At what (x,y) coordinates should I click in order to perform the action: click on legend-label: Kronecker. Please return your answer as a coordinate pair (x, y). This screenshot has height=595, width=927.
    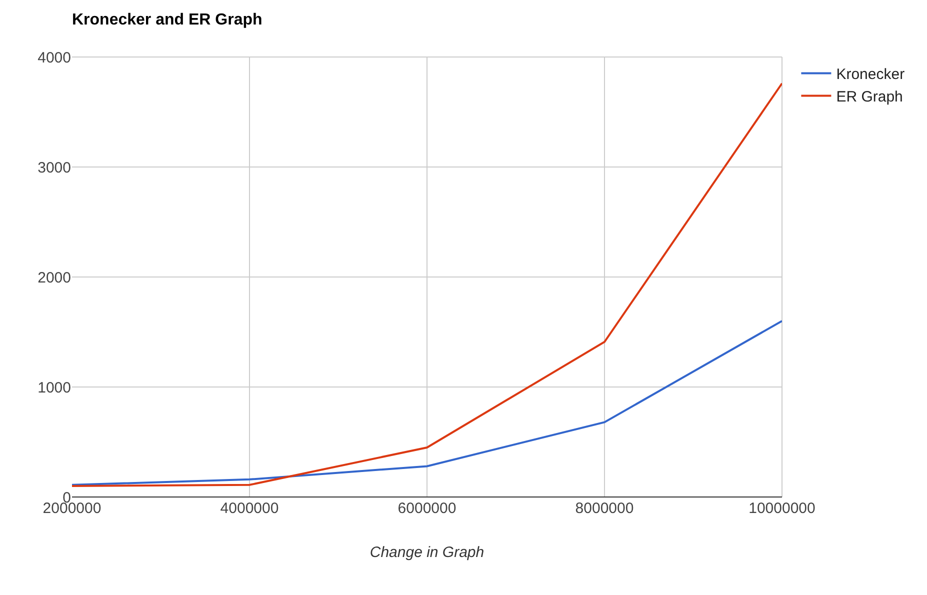
    Looking at the image, I should click on (870, 75).